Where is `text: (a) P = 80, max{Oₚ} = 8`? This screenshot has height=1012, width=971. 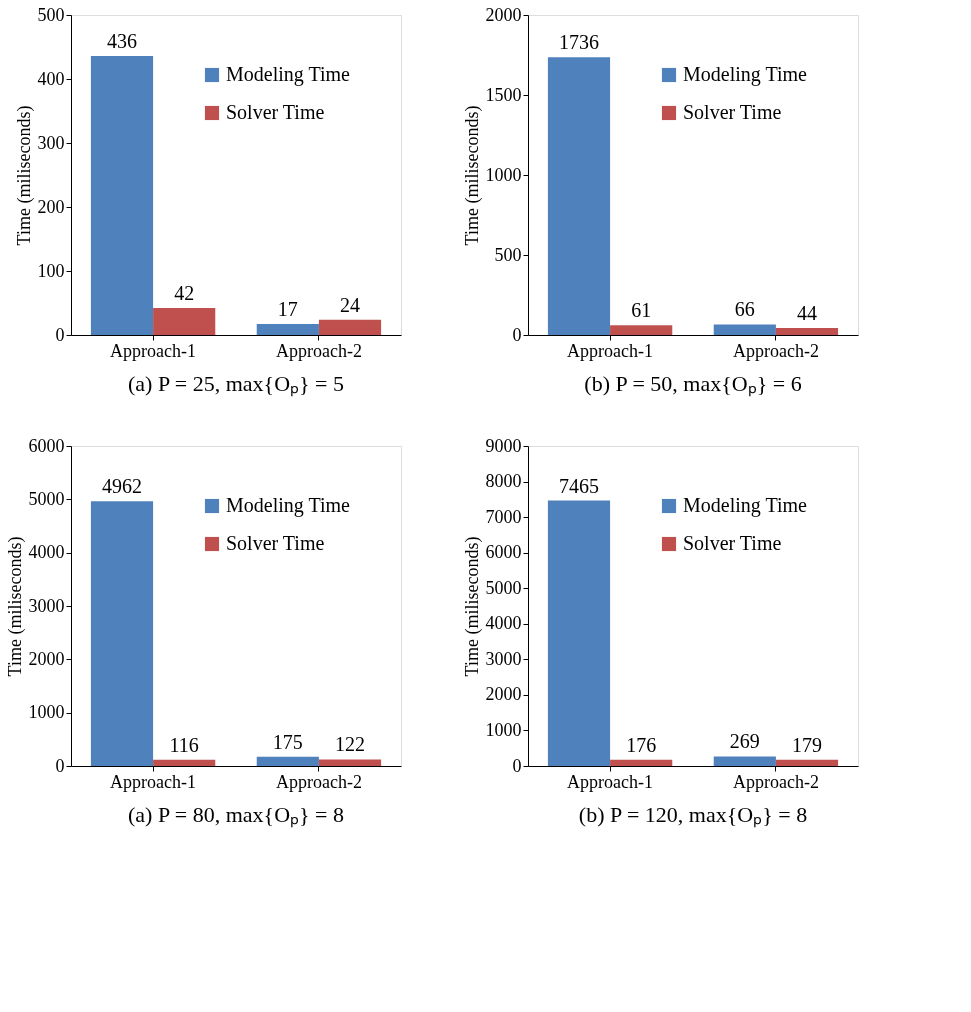 text: (a) P = 80, max{Oₚ} = 8 is located at coordinates (236, 815).